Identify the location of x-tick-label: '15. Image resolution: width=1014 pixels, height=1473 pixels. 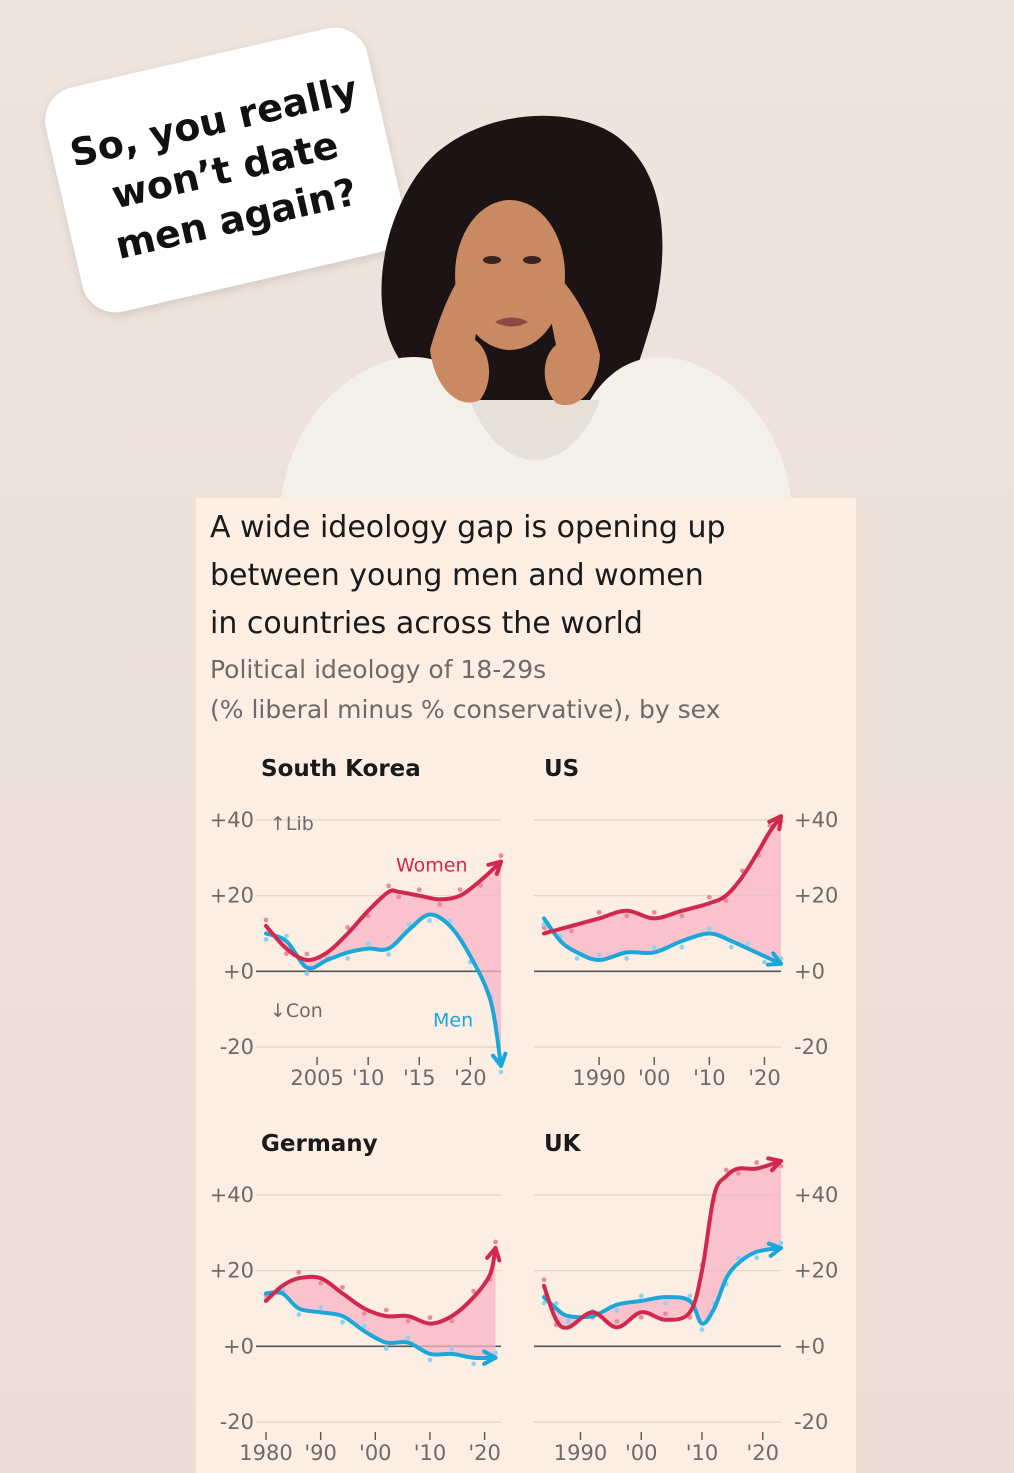
(419, 1078).